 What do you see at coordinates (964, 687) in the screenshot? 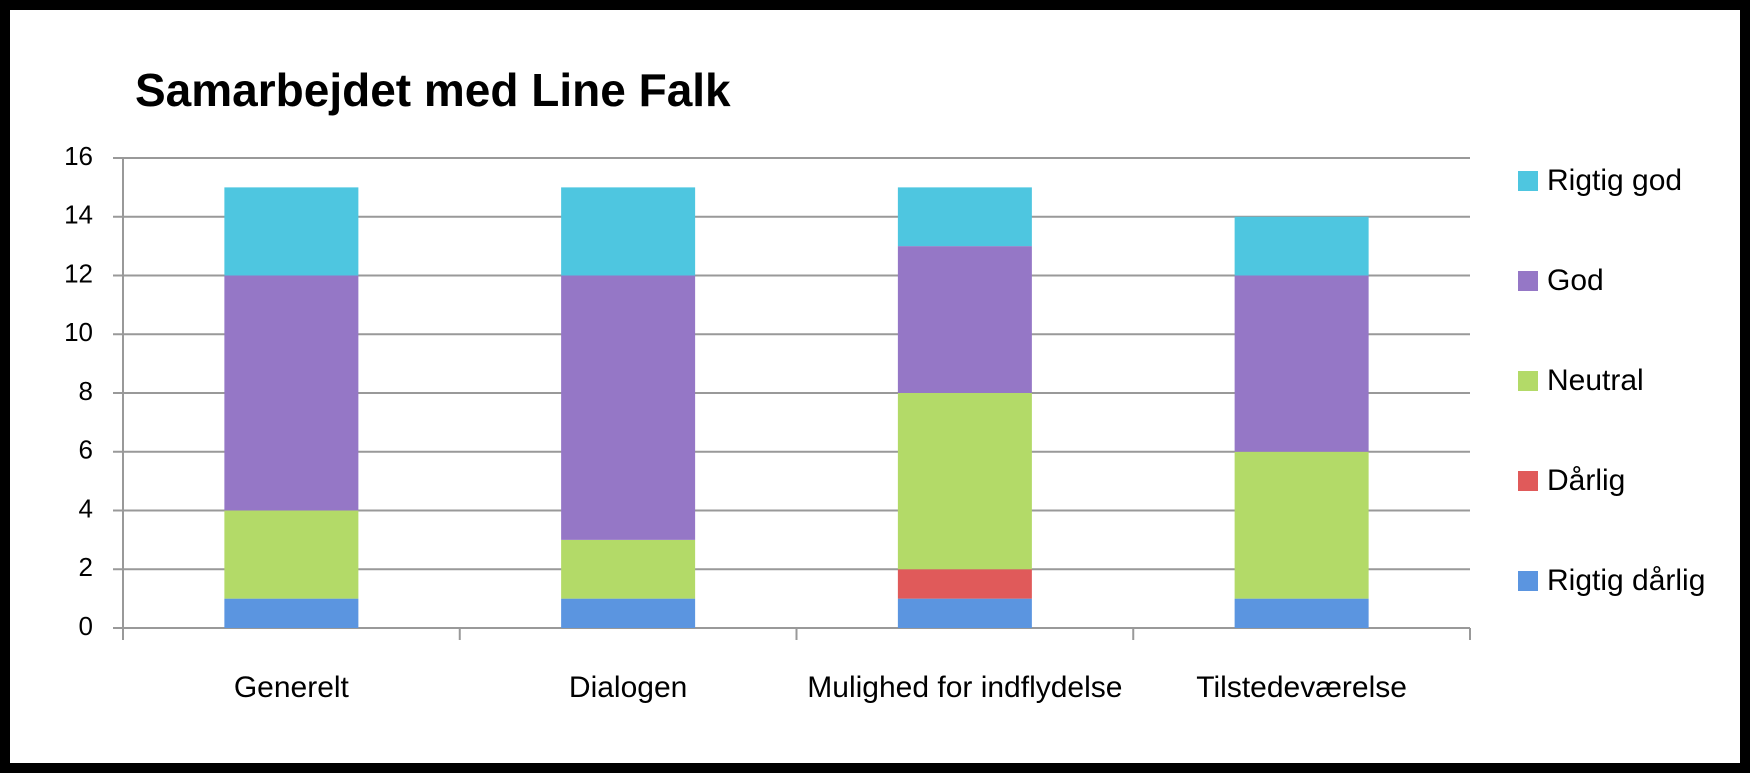
I see `x-tick-label: Mulighed for indflydelse` at bounding box center [964, 687].